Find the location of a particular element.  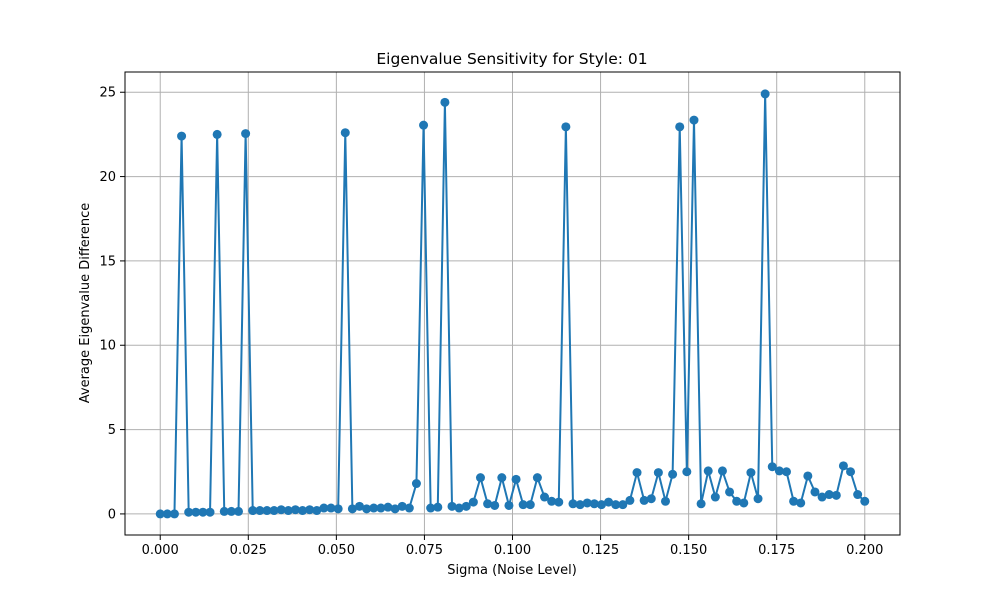

y-axis-ticks: 0 5 10 15 20 25 is located at coordinates (112, 304).